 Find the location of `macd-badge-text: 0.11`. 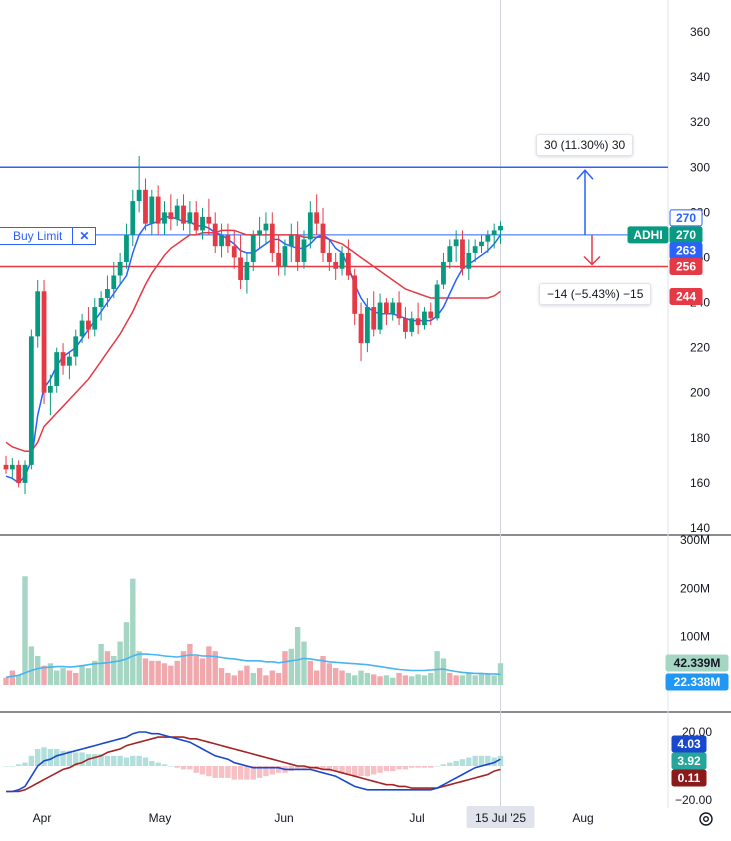

macd-badge-text: 0.11 is located at coordinates (689, 778).